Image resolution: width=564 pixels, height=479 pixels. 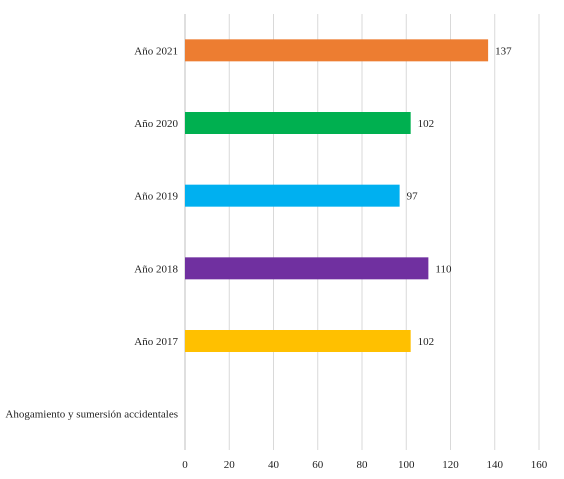 I want to click on x-tick-label: 0, so click(x=185, y=465).